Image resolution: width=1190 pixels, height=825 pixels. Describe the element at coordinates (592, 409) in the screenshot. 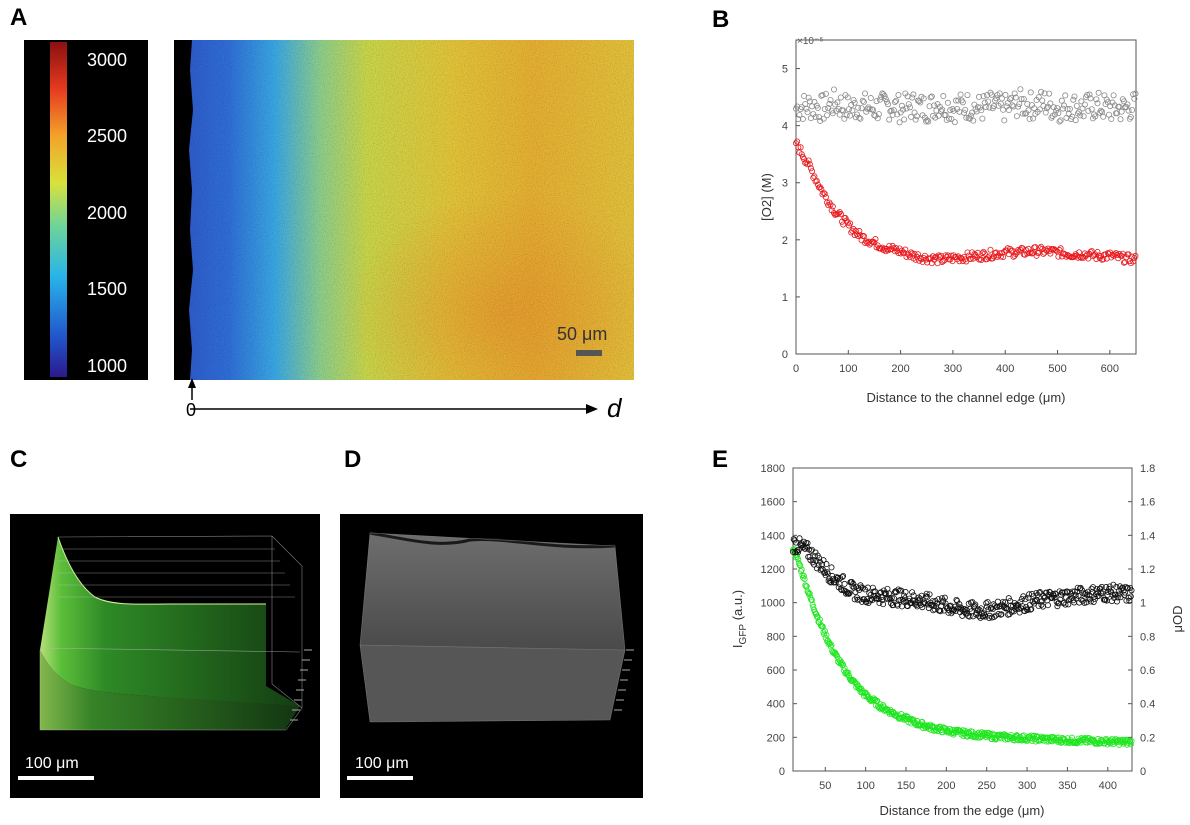

I see `distance-axis-arrowhead` at that location.